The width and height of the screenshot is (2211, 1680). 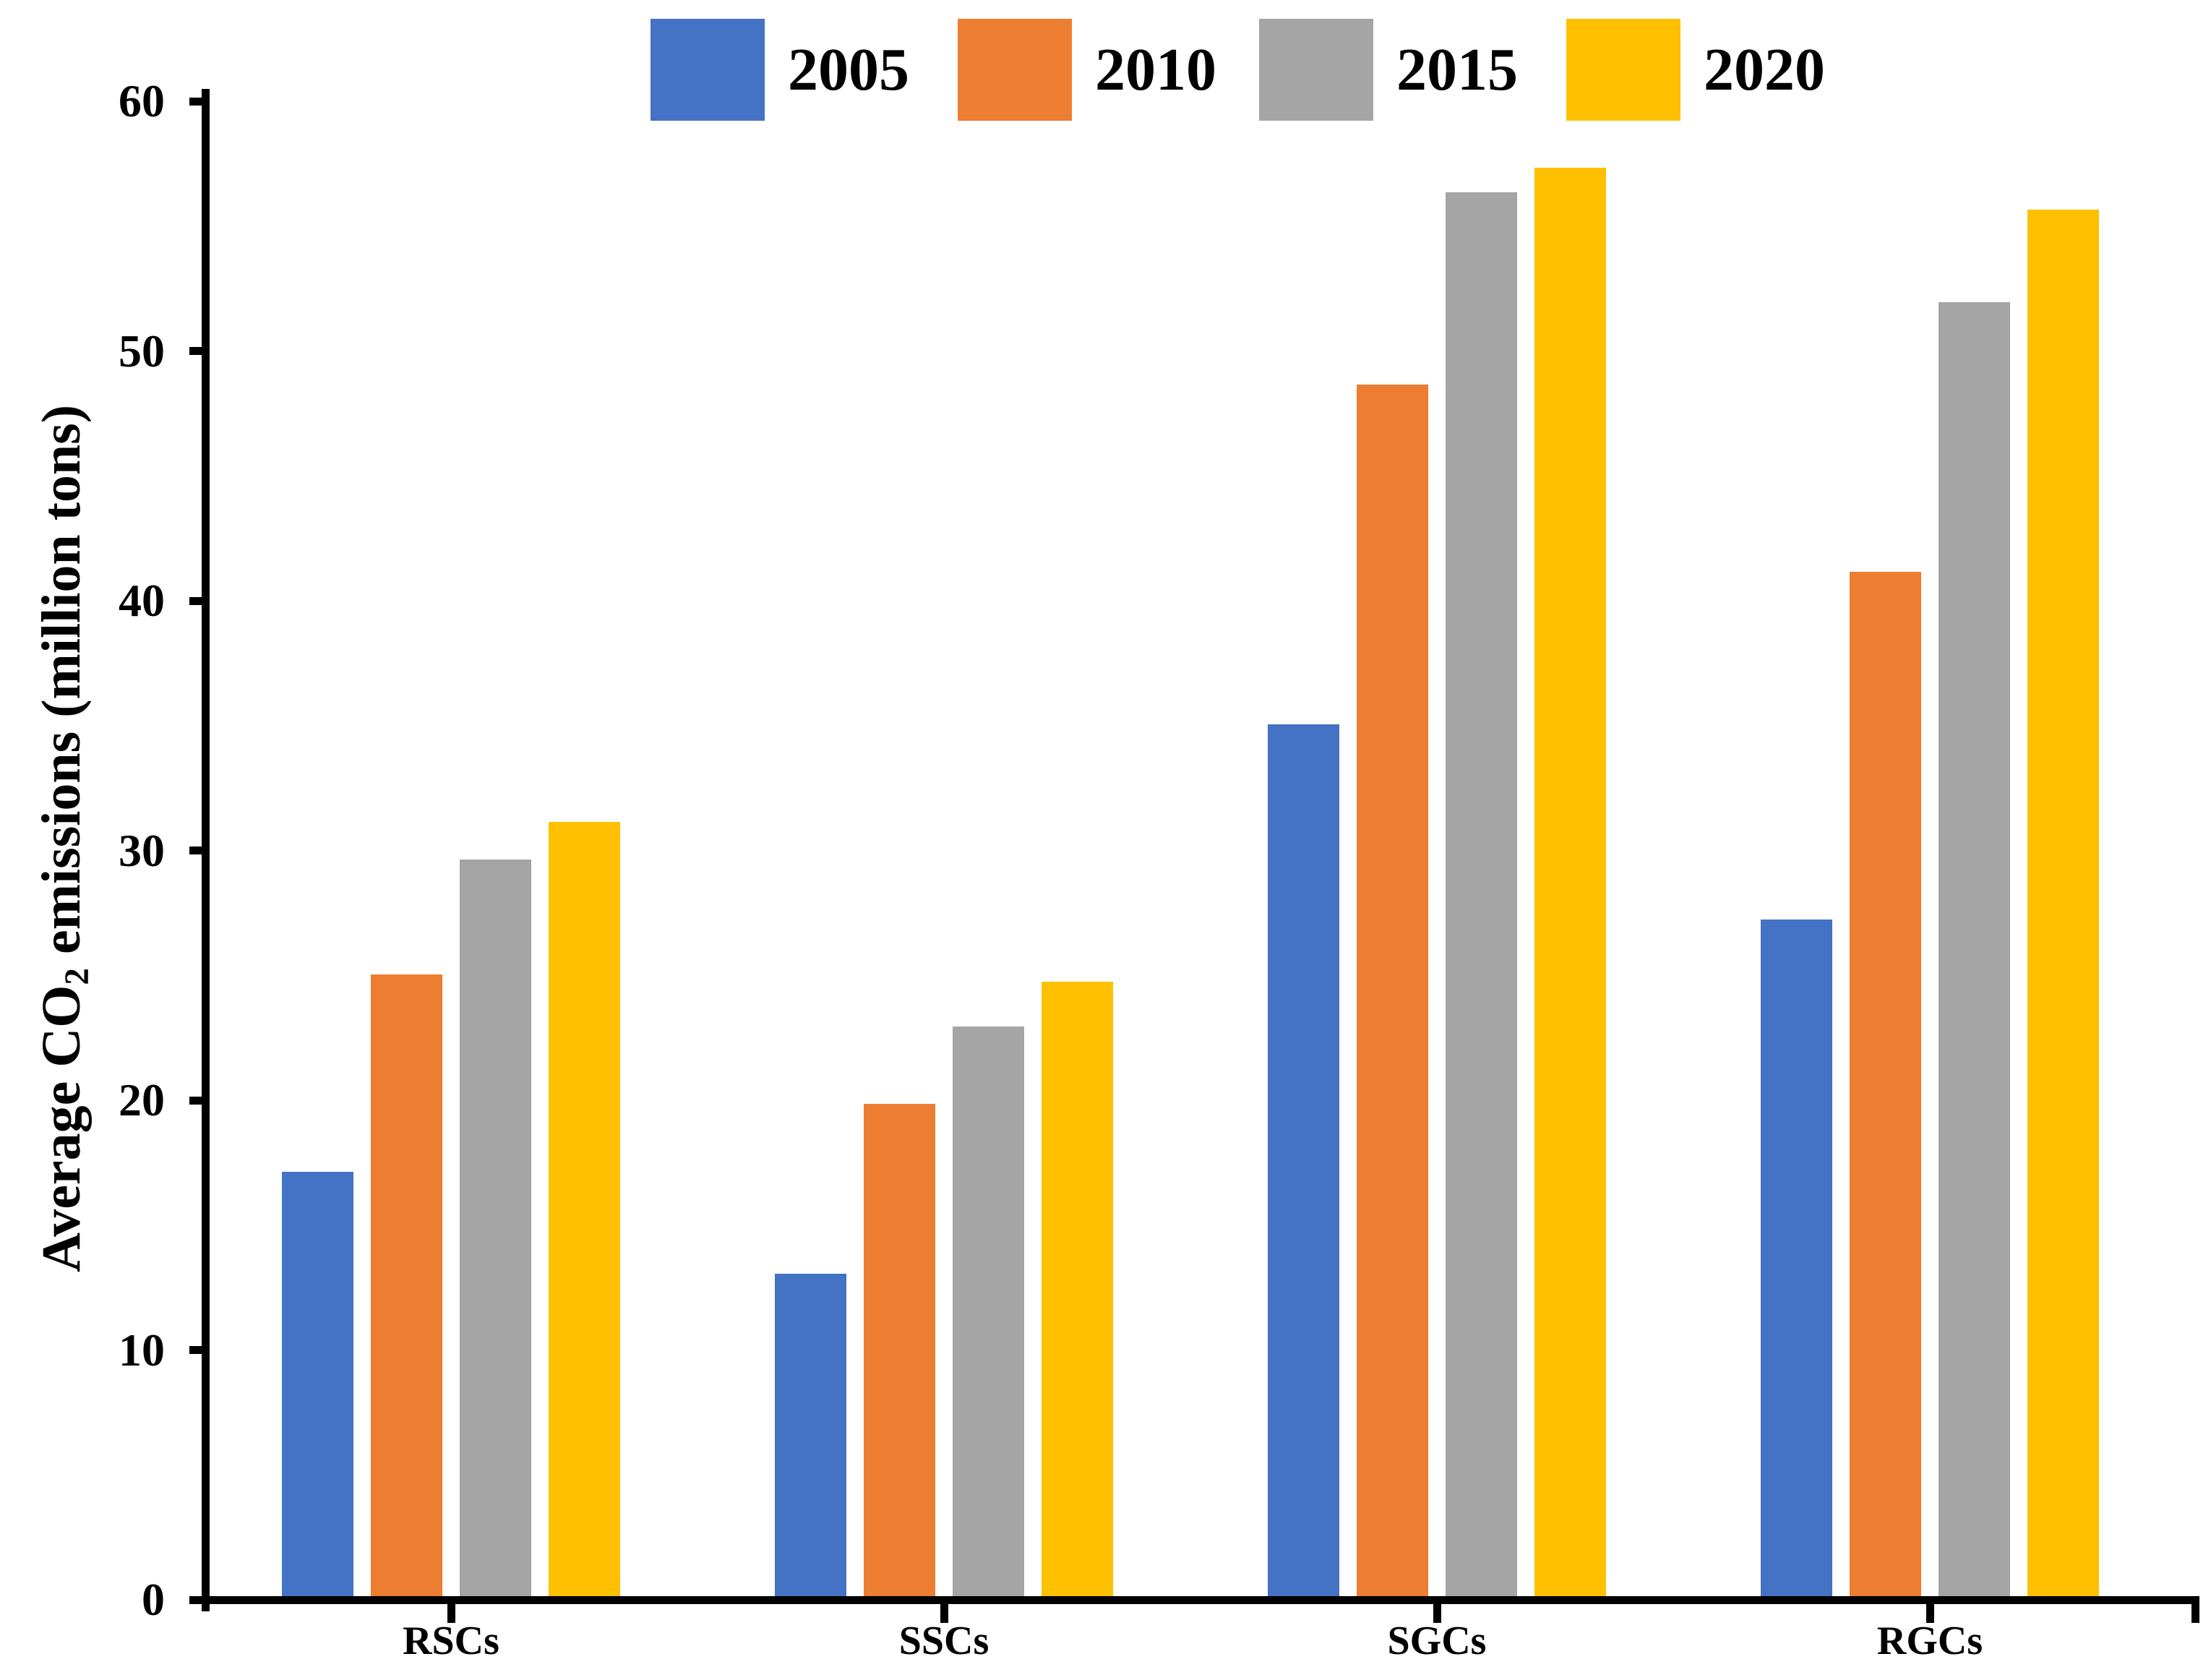 I want to click on y-axis-tick-label: 60, so click(x=142, y=101).